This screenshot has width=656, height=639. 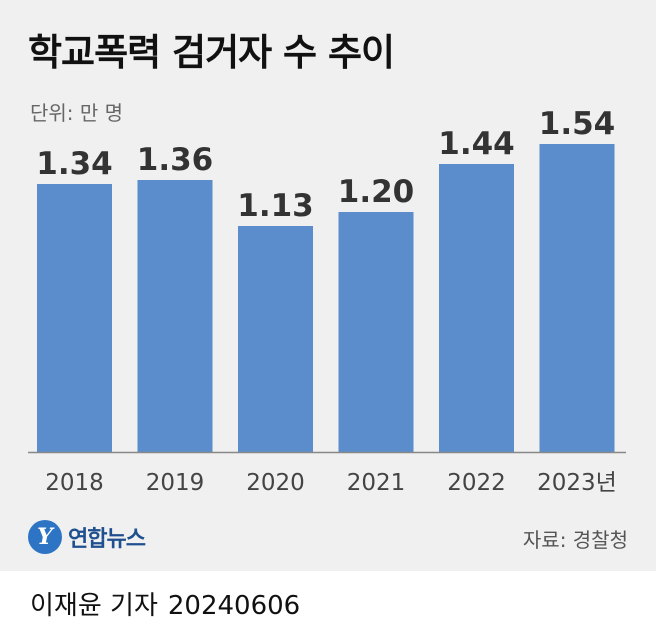 I want to click on bar-2021, so click(x=376, y=332).